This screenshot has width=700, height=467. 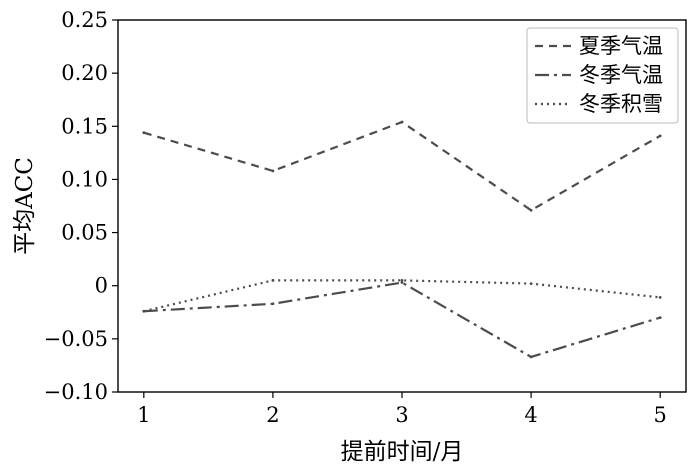 I want to click on legend-label: 夏季气温, so click(x=621, y=46).